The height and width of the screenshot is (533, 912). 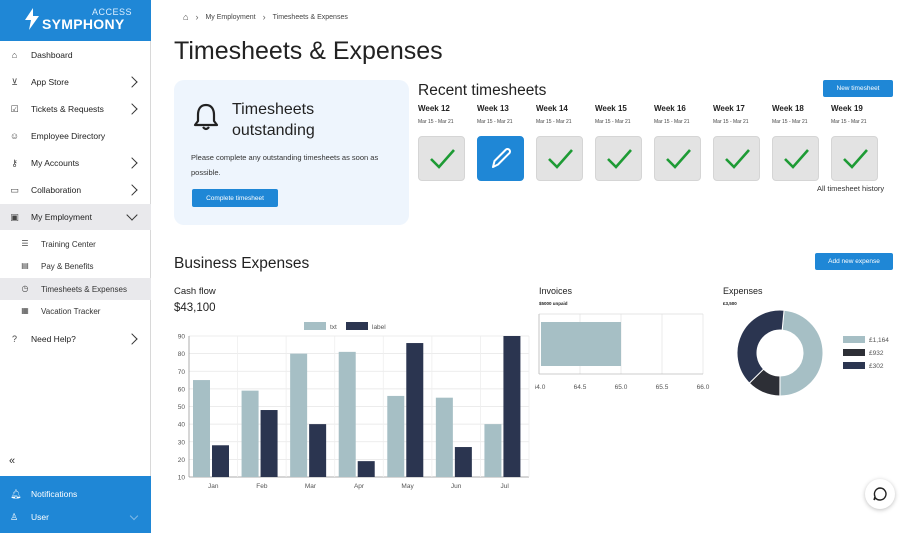 I want to click on outstanding-title: Timesheets outstanding, so click(x=273, y=120).